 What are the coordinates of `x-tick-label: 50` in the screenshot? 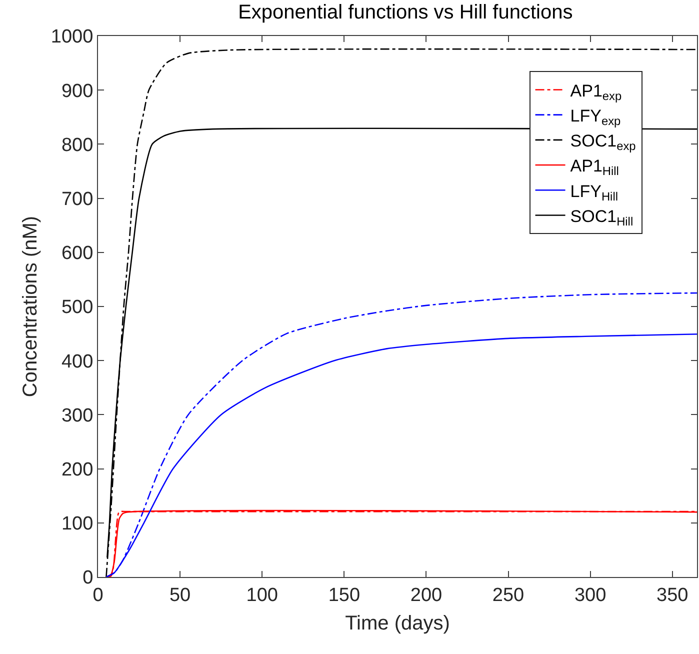 It's located at (180, 595).